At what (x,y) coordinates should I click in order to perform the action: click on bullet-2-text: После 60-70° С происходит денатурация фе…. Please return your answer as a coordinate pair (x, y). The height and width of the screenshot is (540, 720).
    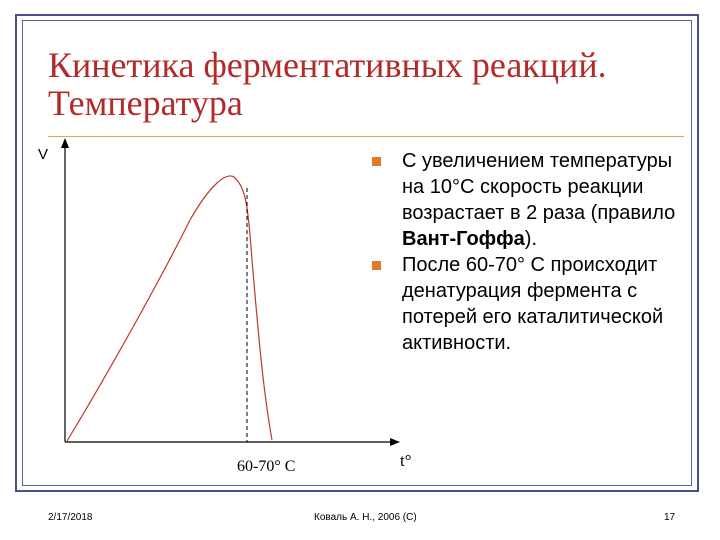
    Looking at the image, I should click on (533, 304).